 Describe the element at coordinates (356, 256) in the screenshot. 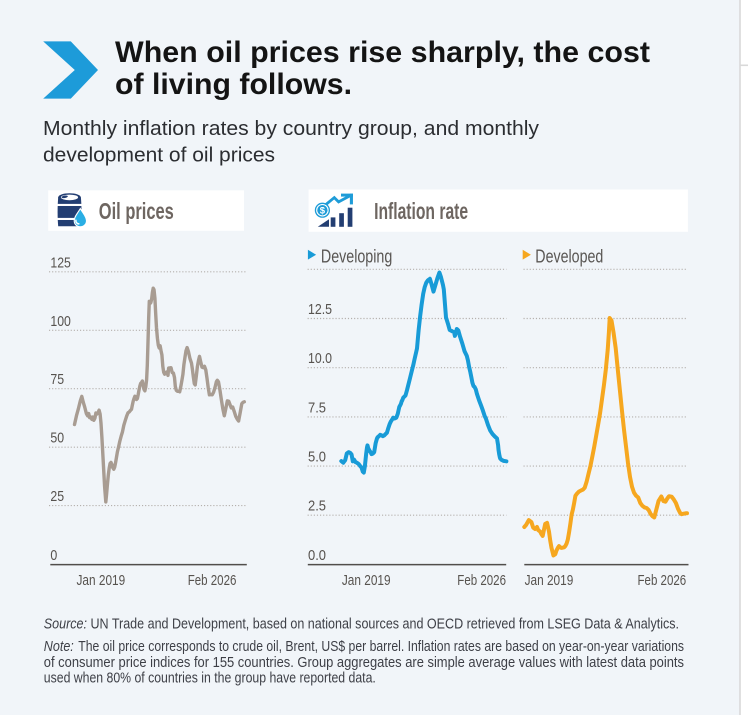

I see `svg-text: Developing` at that location.